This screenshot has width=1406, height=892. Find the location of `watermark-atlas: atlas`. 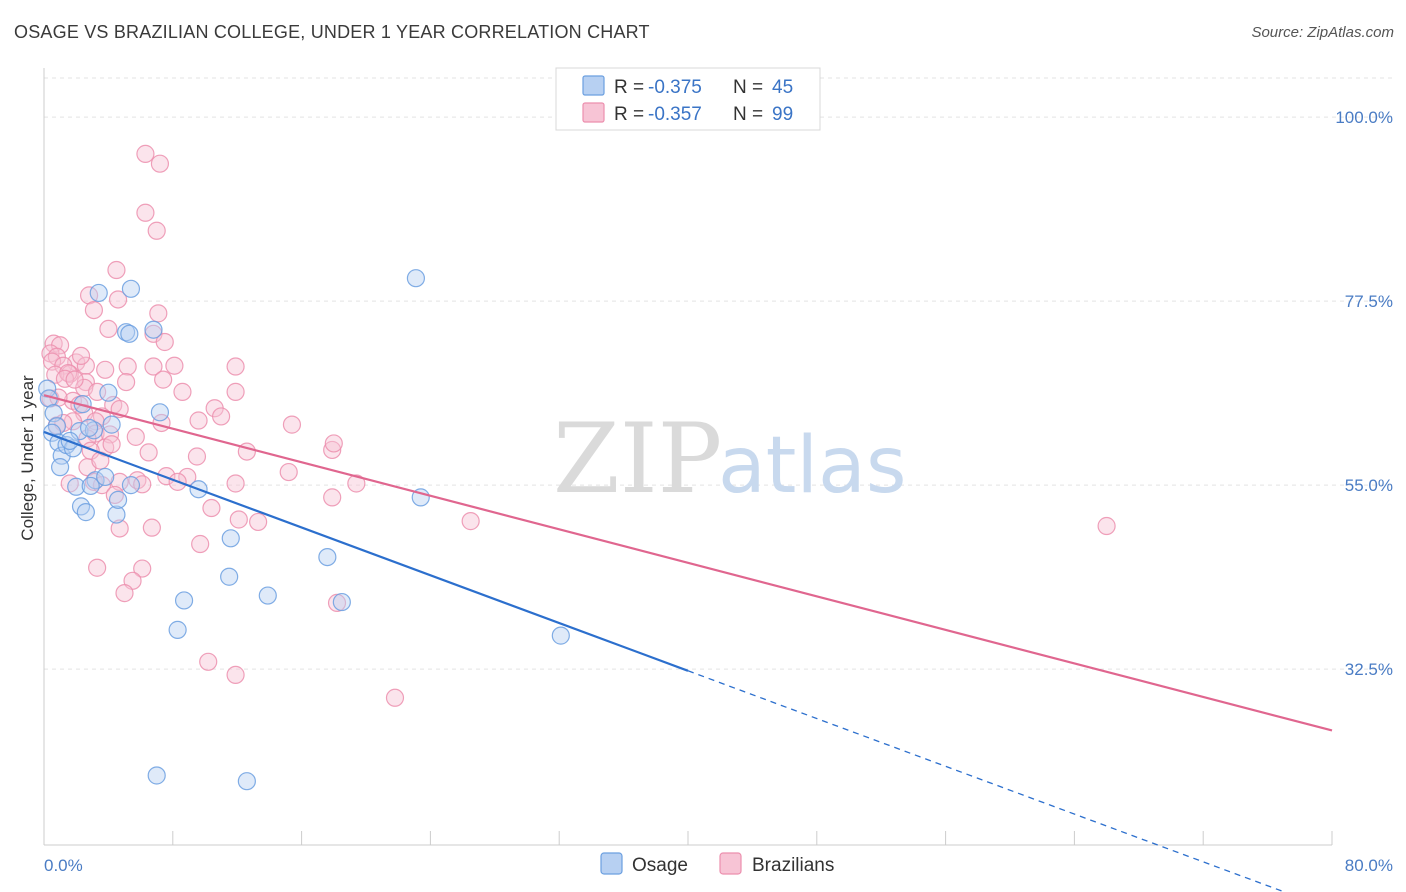

watermark-atlas: atlas is located at coordinates (812, 466).